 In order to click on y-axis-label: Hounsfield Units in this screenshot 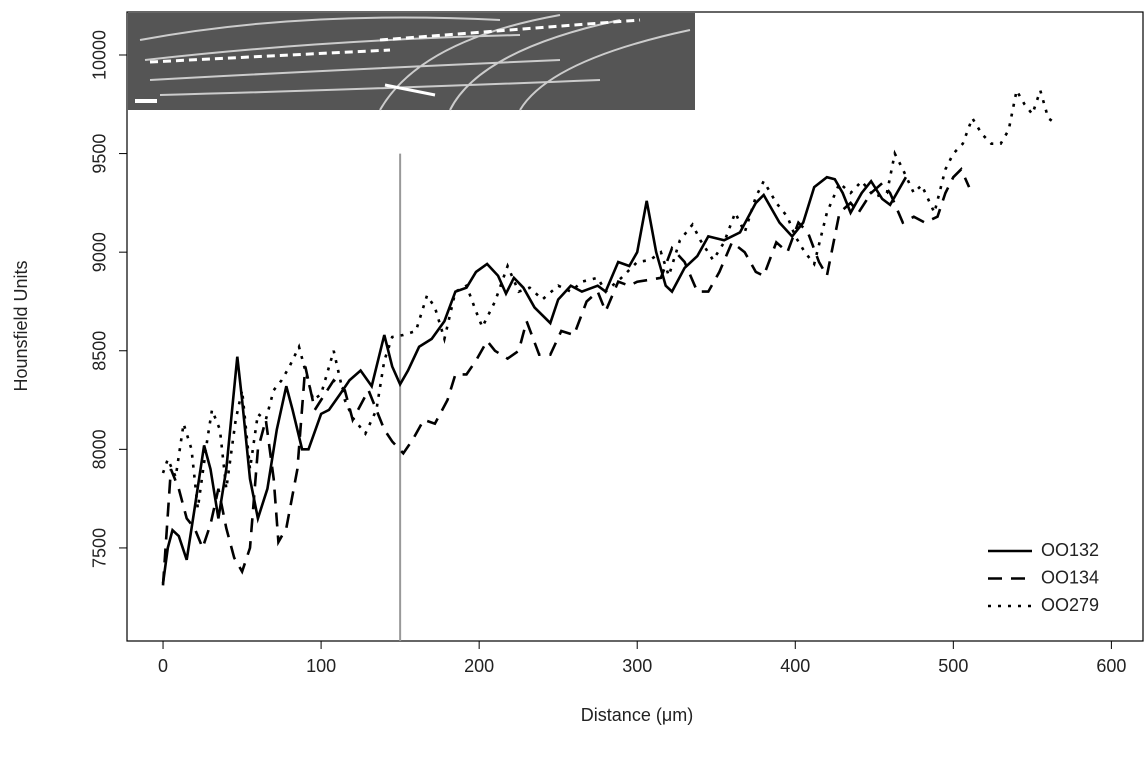, I will do `click(21, 325)`.